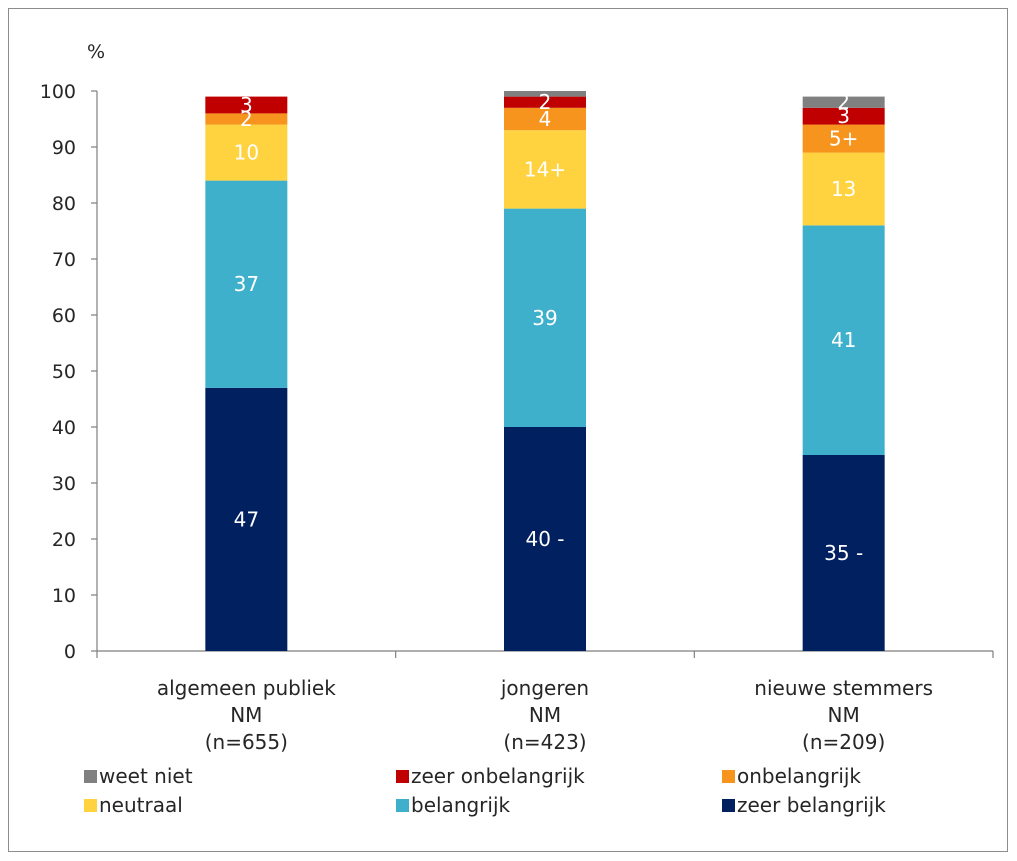  I want to click on data-label: 47, so click(246, 519).